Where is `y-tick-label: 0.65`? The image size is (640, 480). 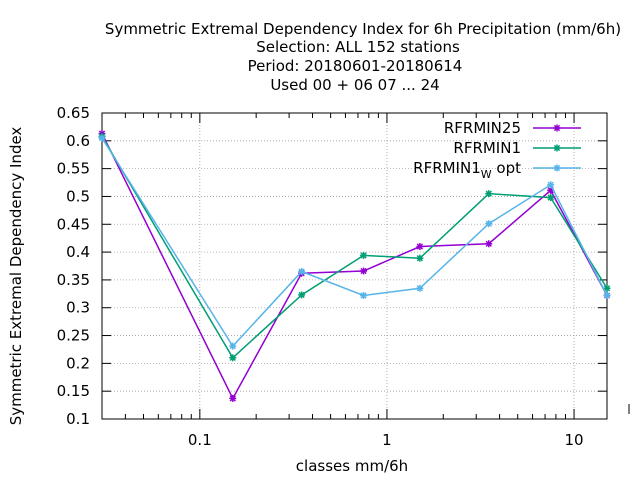
y-tick-label: 0.65 is located at coordinates (73, 113).